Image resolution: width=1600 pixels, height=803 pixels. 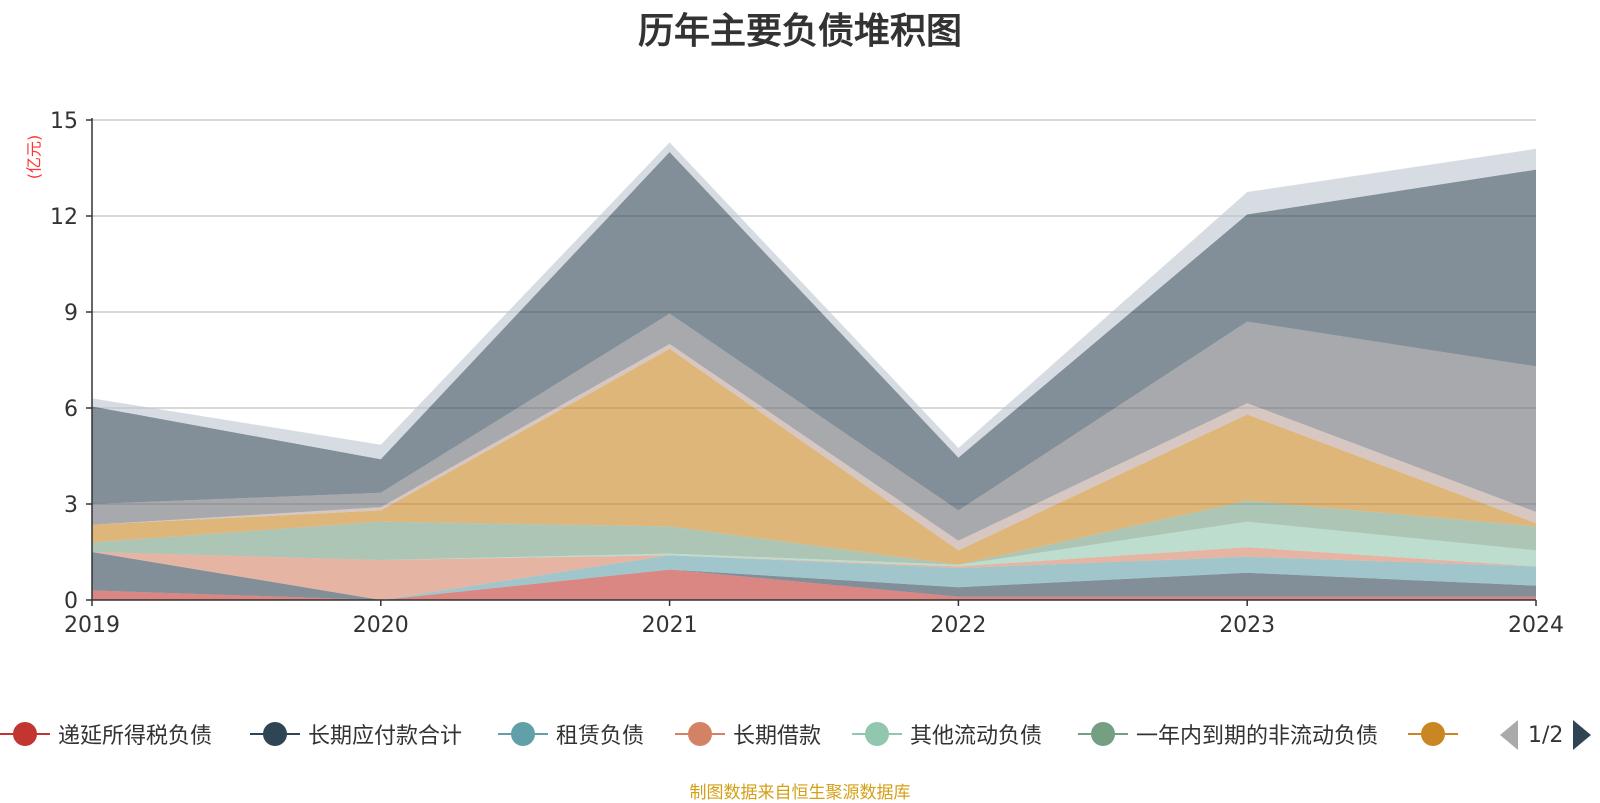 What do you see at coordinates (800, 793) in the screenshot?
I see `source-note: 制图数据来自恒生聚源数据库` at bounding box center [800, 793].